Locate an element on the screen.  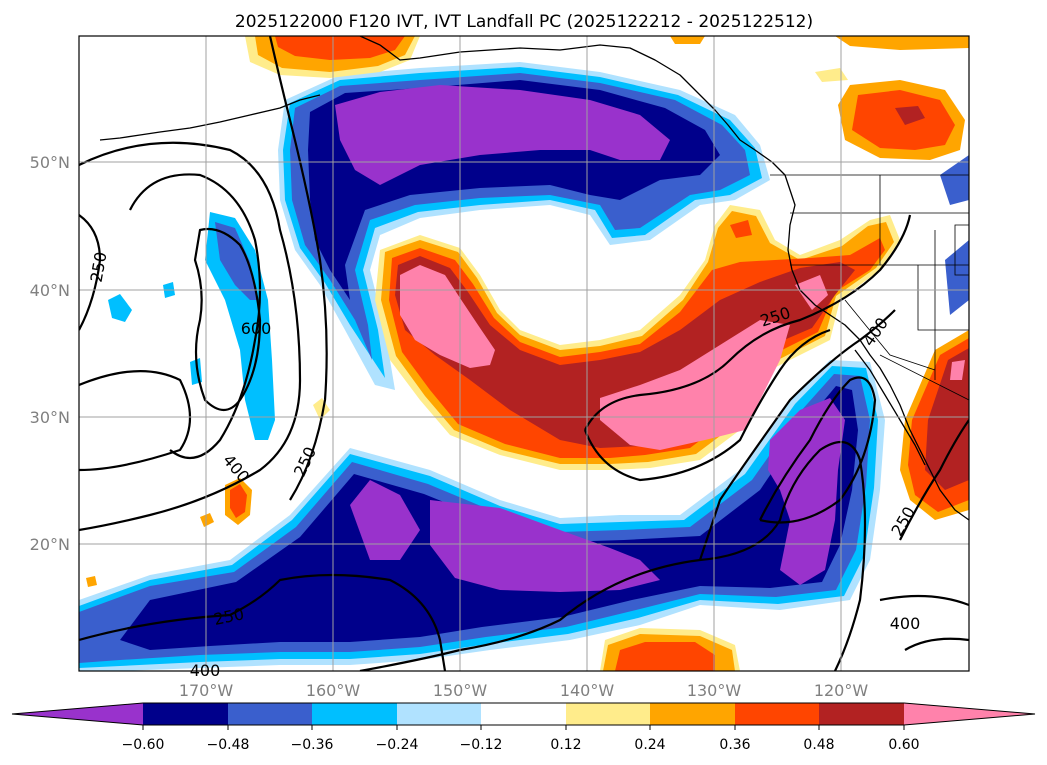
colorbar-tick-label: 0.24 is located at coordinates (649, 745).